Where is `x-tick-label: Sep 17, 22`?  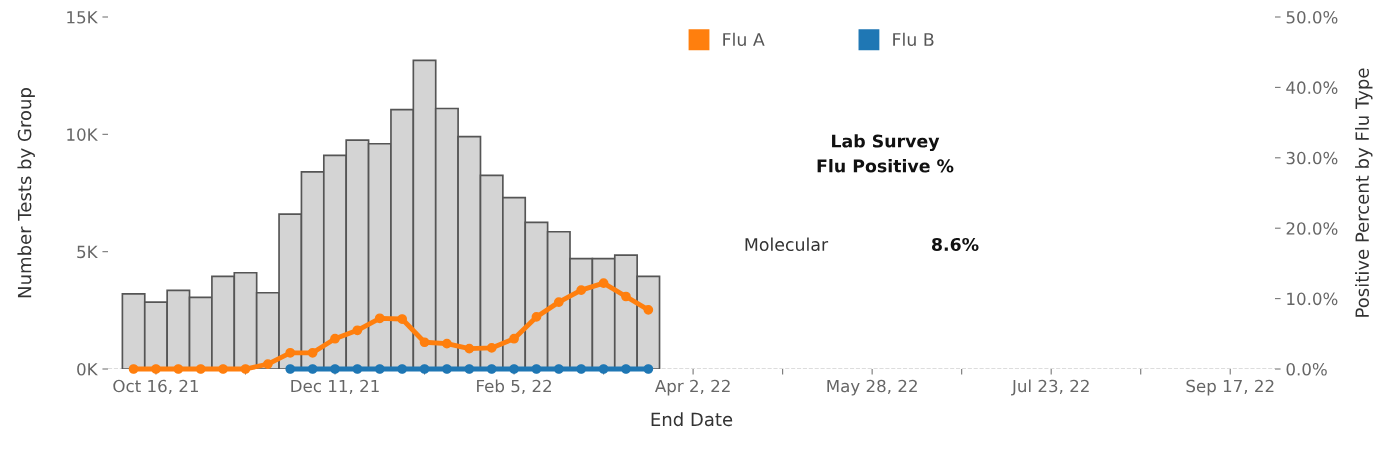 x-tick-label: Sep 17, 22 is located at coordinates (1230, 387).